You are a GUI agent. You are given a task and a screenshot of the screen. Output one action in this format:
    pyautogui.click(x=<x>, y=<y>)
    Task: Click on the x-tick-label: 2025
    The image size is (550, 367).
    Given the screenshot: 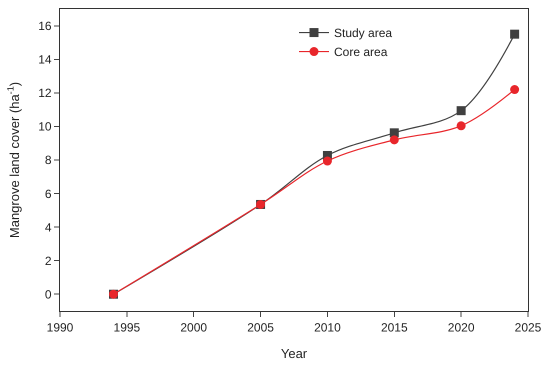 What is the action you would take?
    pyautogui.click(x=528, y=327)
    